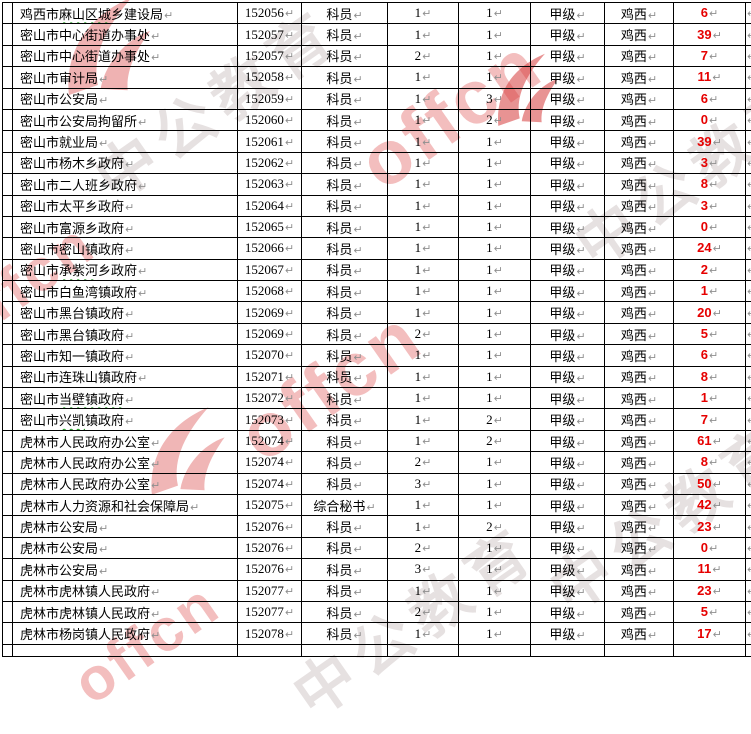 Image resolution: width=751 pixels, height=734 pixels. I want to click on department-cell: 虎林市虎林镇人民政府↵, so click(125, 590).